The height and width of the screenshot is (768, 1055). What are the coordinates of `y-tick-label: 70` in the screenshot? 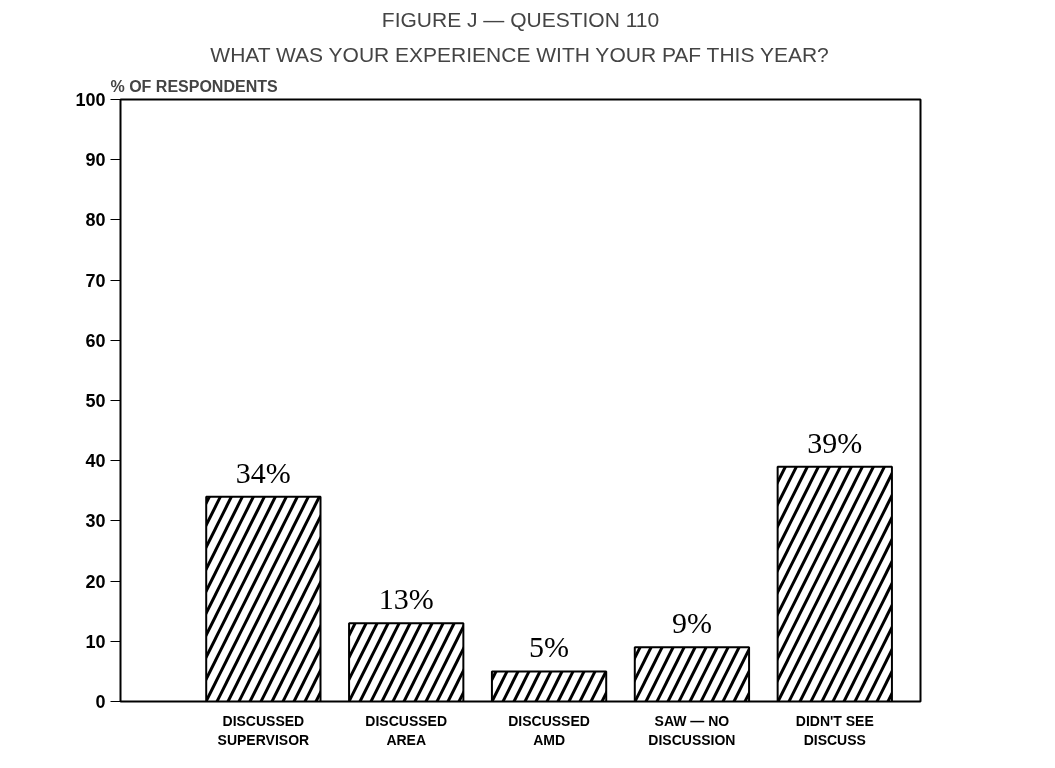 It's located at (95, 280).